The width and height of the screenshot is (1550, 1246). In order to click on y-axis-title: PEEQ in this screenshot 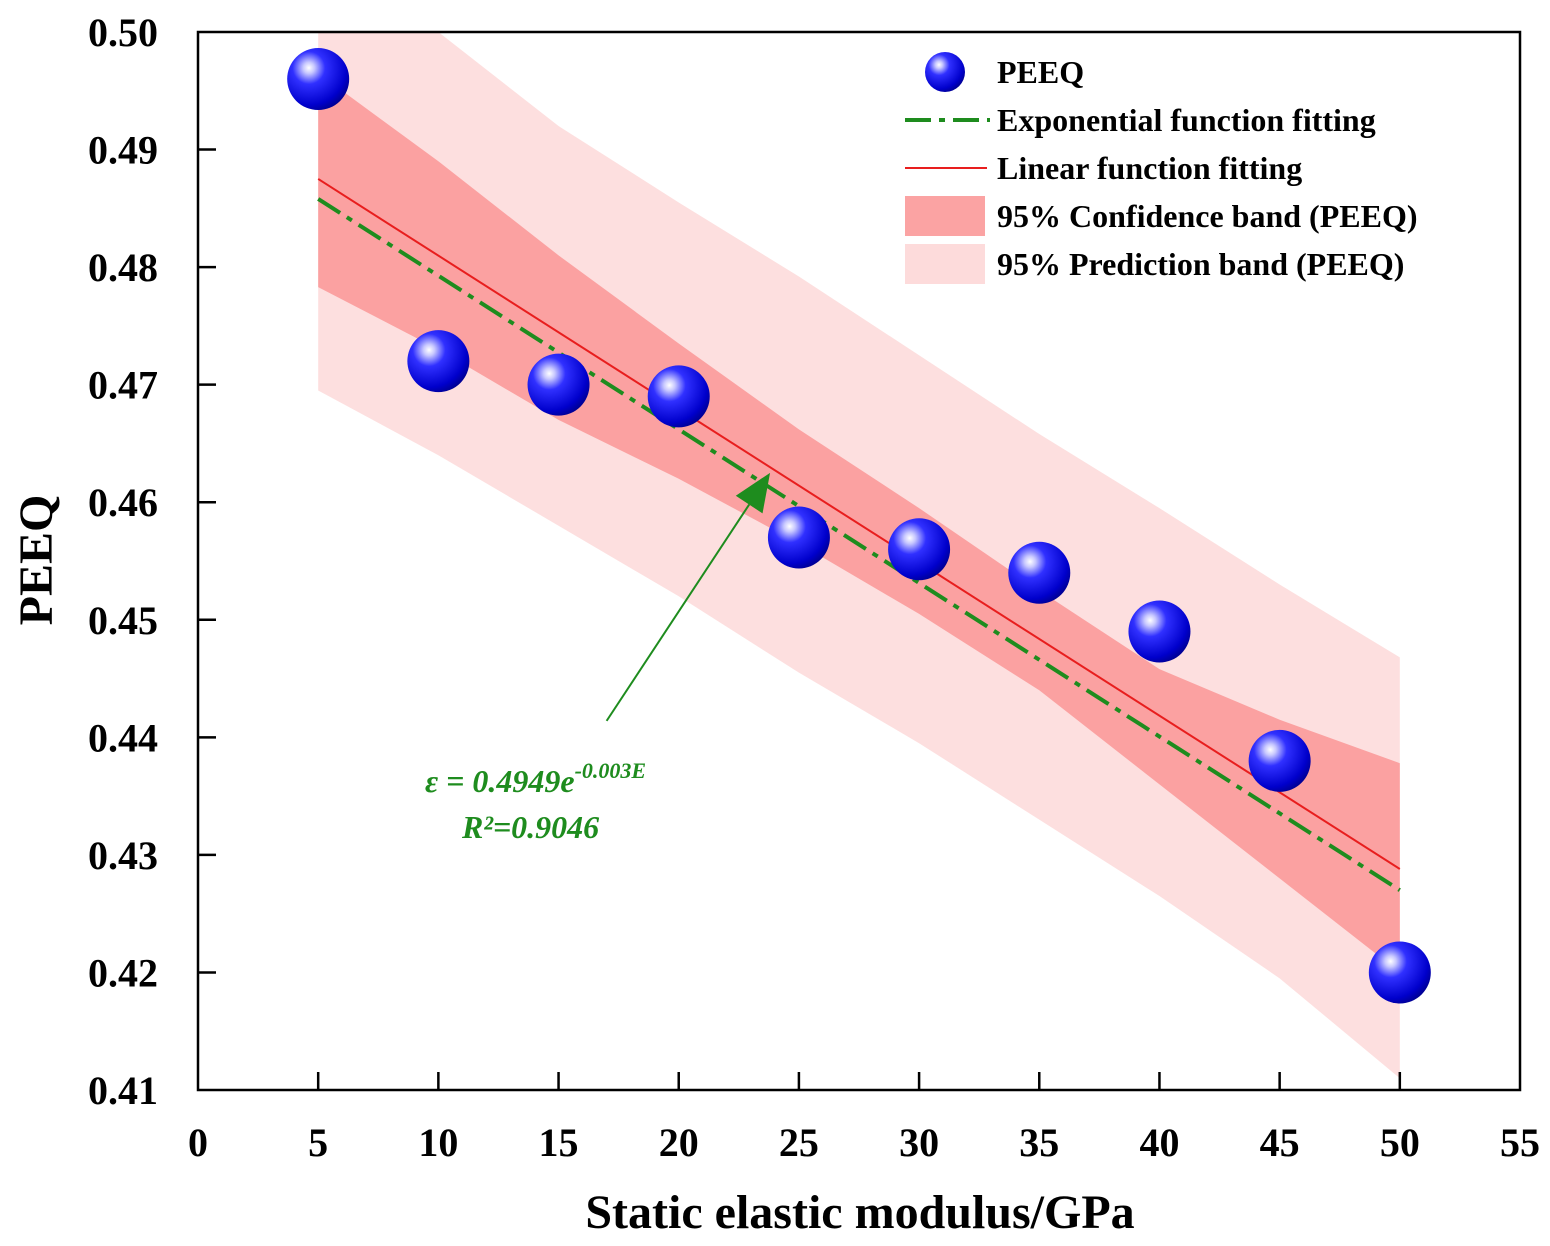, I will do `click(36, 560)`.